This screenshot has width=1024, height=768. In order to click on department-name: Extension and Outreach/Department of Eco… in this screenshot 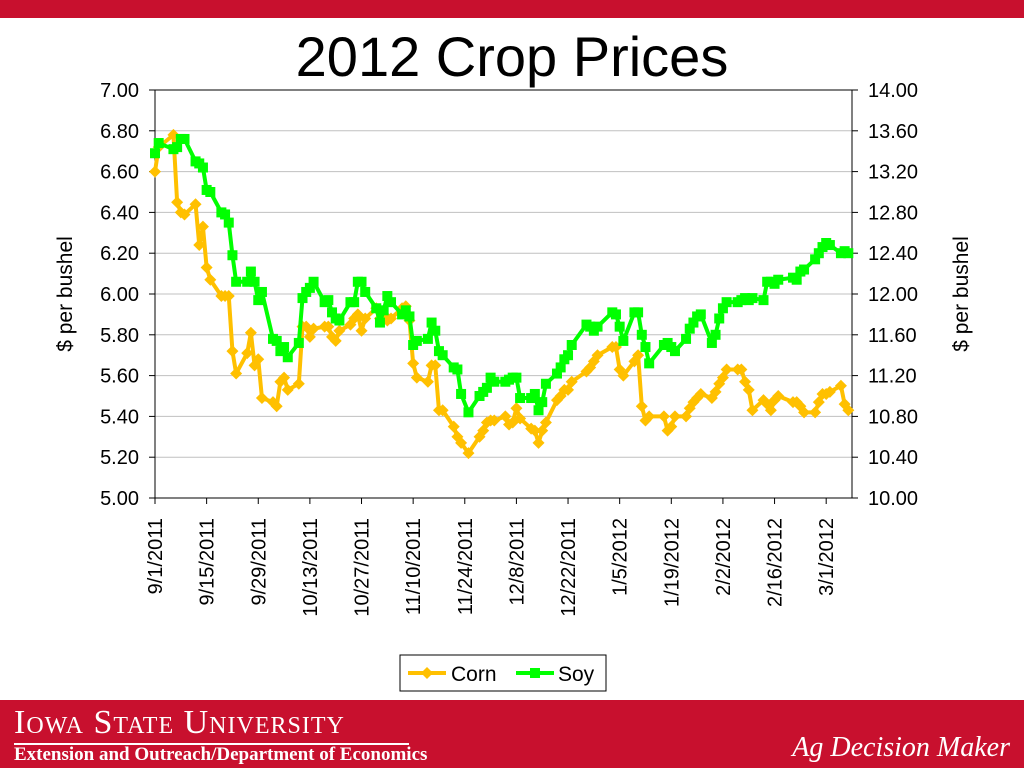, I will do `click(221, 754)`.